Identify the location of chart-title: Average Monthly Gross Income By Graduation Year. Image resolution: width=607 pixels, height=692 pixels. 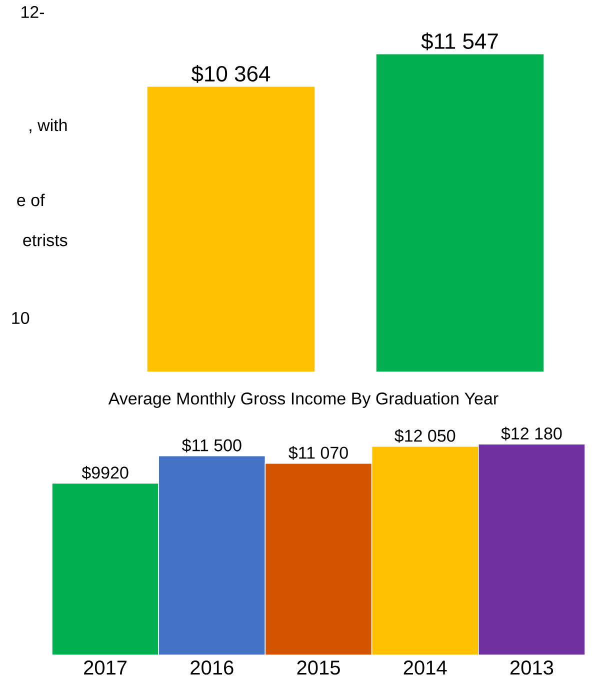
(303, 400).